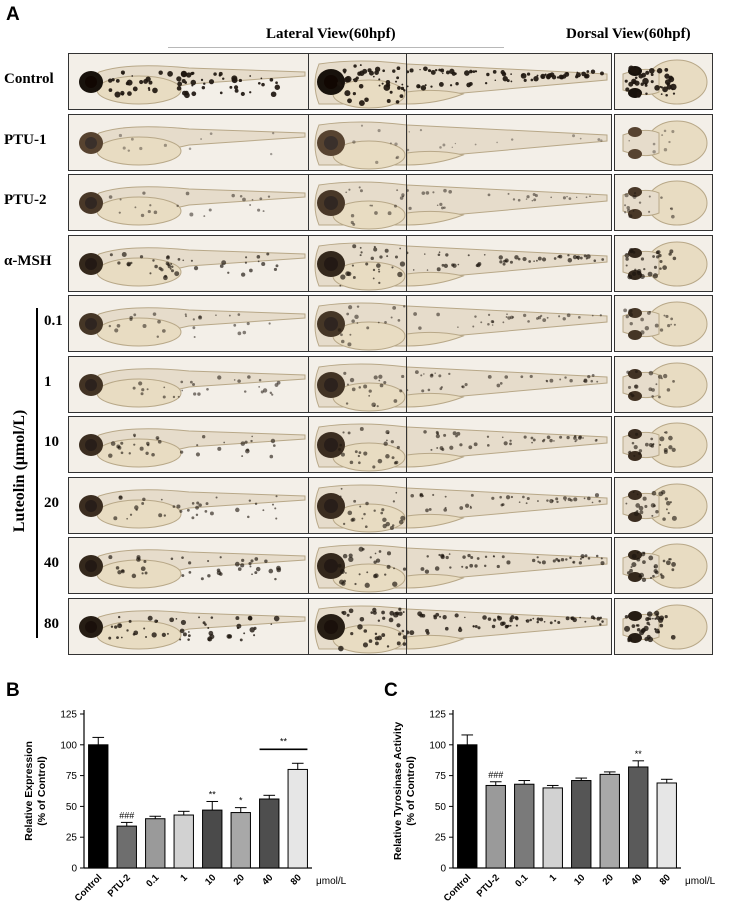  What do you see at coordinates (19, 471) in the screenshot?
I see `luteolin-group-label: Luteolin (μmol/L)` at bounding box center [19, 471].